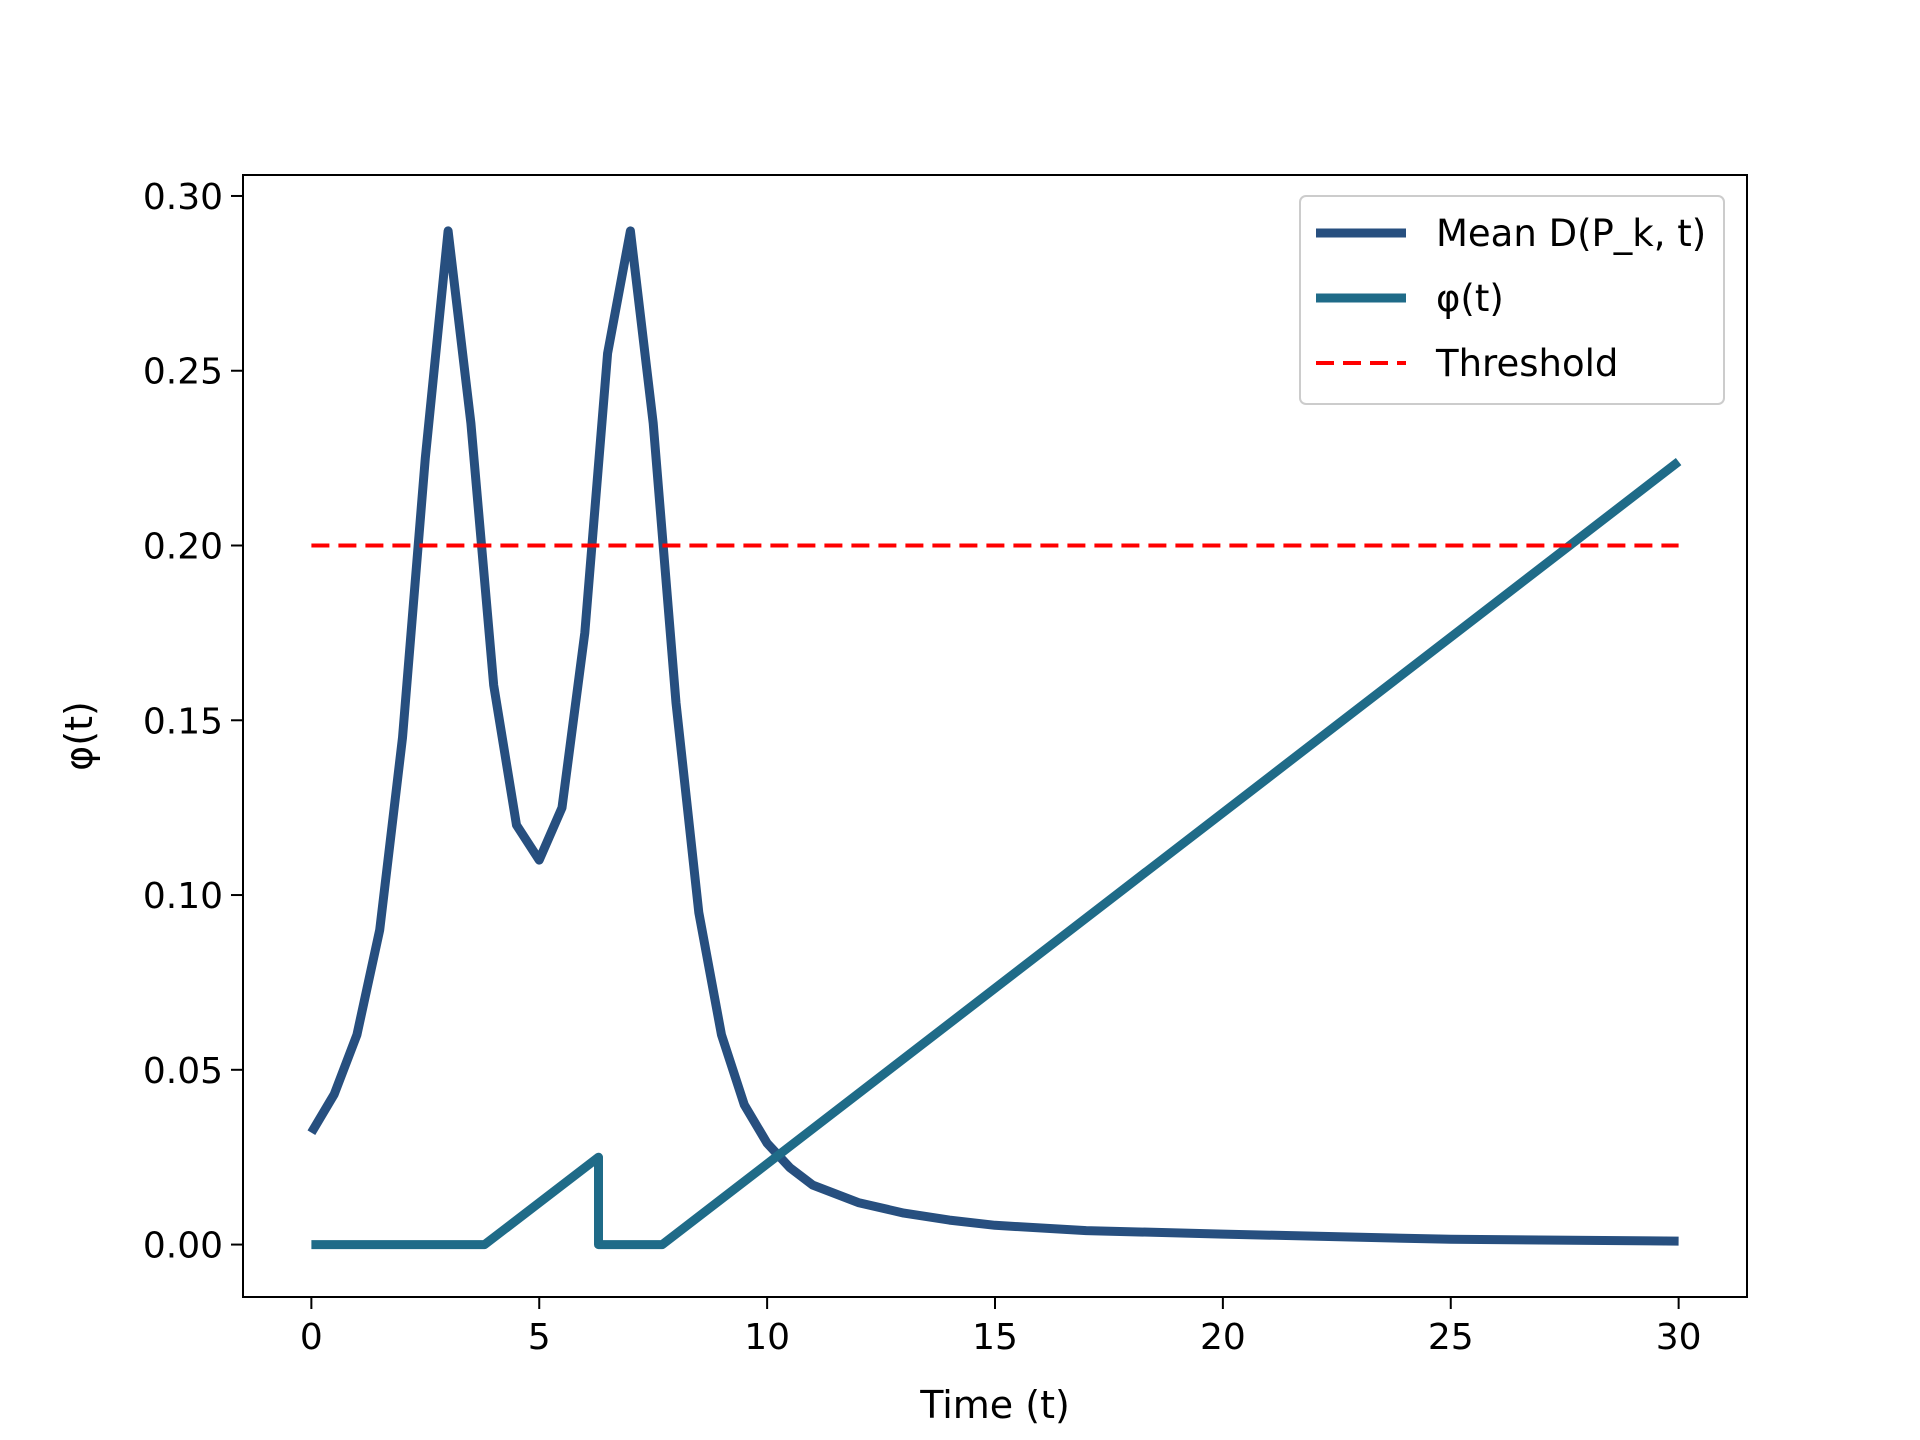  What do you see at coordinates (311, 1337) in the screenshot?
I see `x-tick-label: 0` at bounding box center [311, 1337].